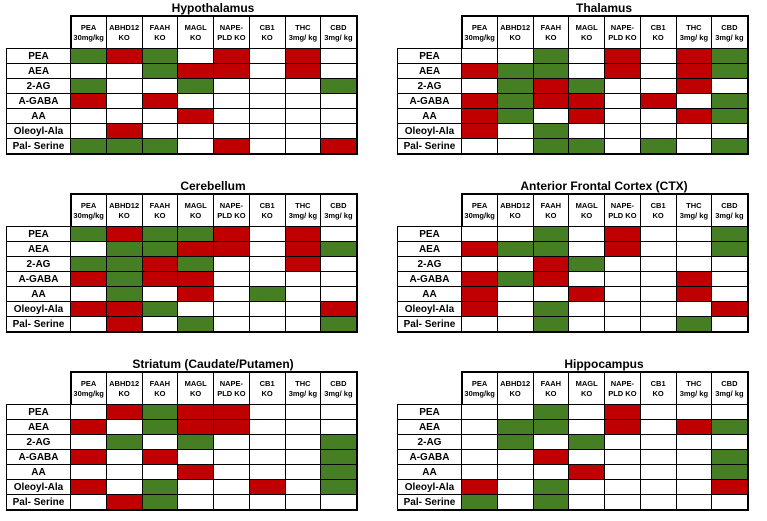 The width and height of the screenshot is (767, 521). Describe the element at coordinates (195, 210) in the screenshot. I see `column-header: MAGL KO` at that location.